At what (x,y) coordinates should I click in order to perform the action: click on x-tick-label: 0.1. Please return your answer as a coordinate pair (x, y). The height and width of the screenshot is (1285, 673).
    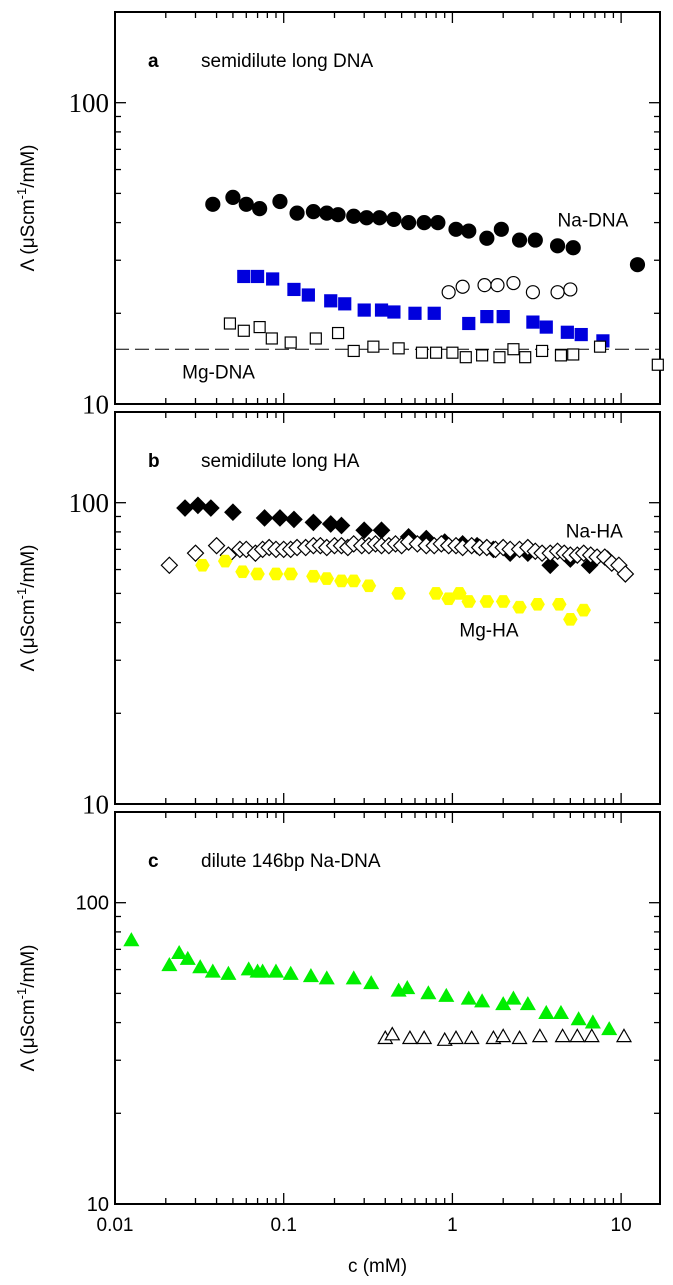
    Looking at the image, I should click on (283, 1225).